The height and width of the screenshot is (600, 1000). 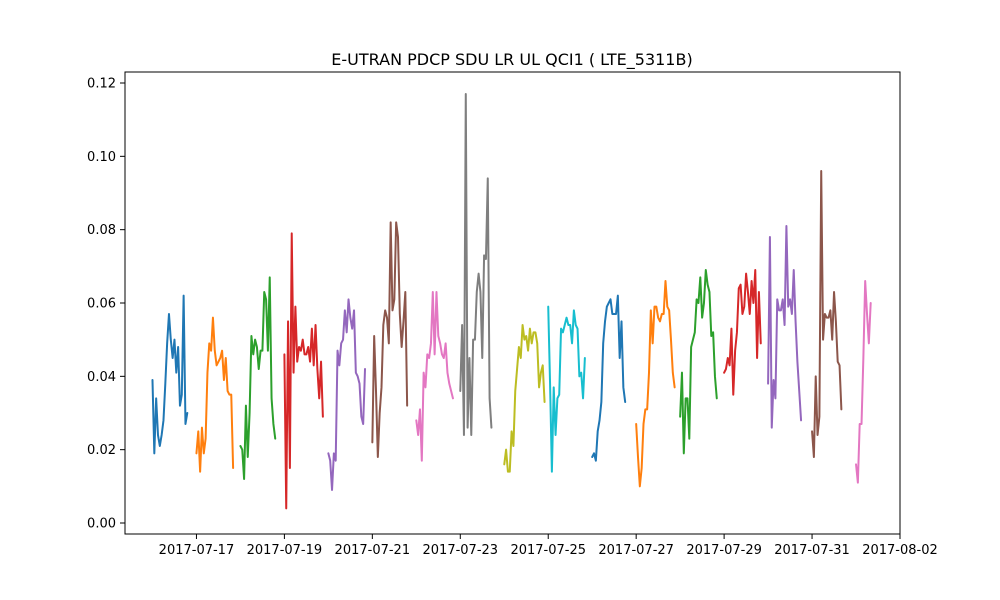 I want to click on x-tick-label: 2017-08-02, so click(x=900, y=550).